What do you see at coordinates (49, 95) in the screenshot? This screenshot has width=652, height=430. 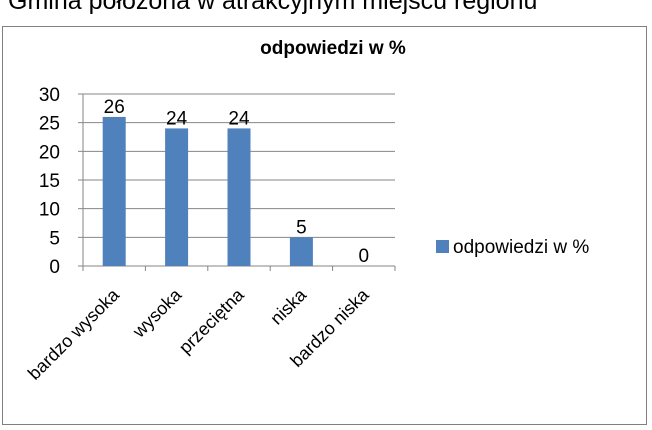 I see `y-tick-label: 30` at bounding box center [49, 95].